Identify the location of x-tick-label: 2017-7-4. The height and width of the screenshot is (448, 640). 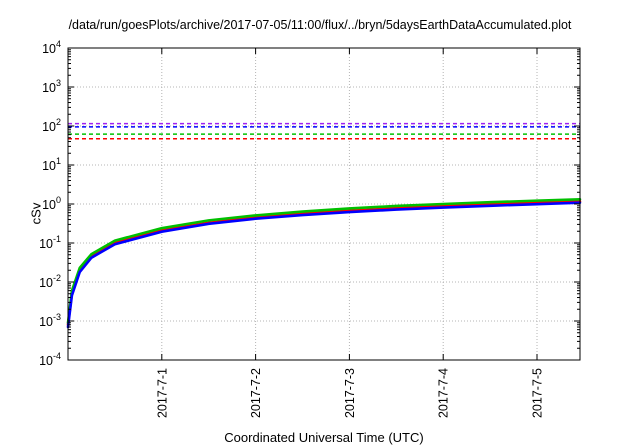
(444, 393).